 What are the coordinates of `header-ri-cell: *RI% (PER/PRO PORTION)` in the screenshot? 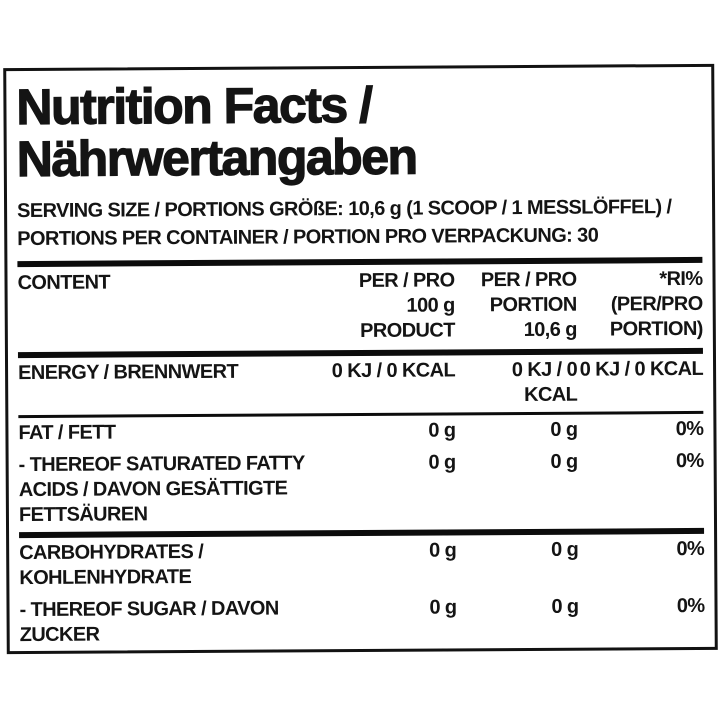 It's located at (639, 305).